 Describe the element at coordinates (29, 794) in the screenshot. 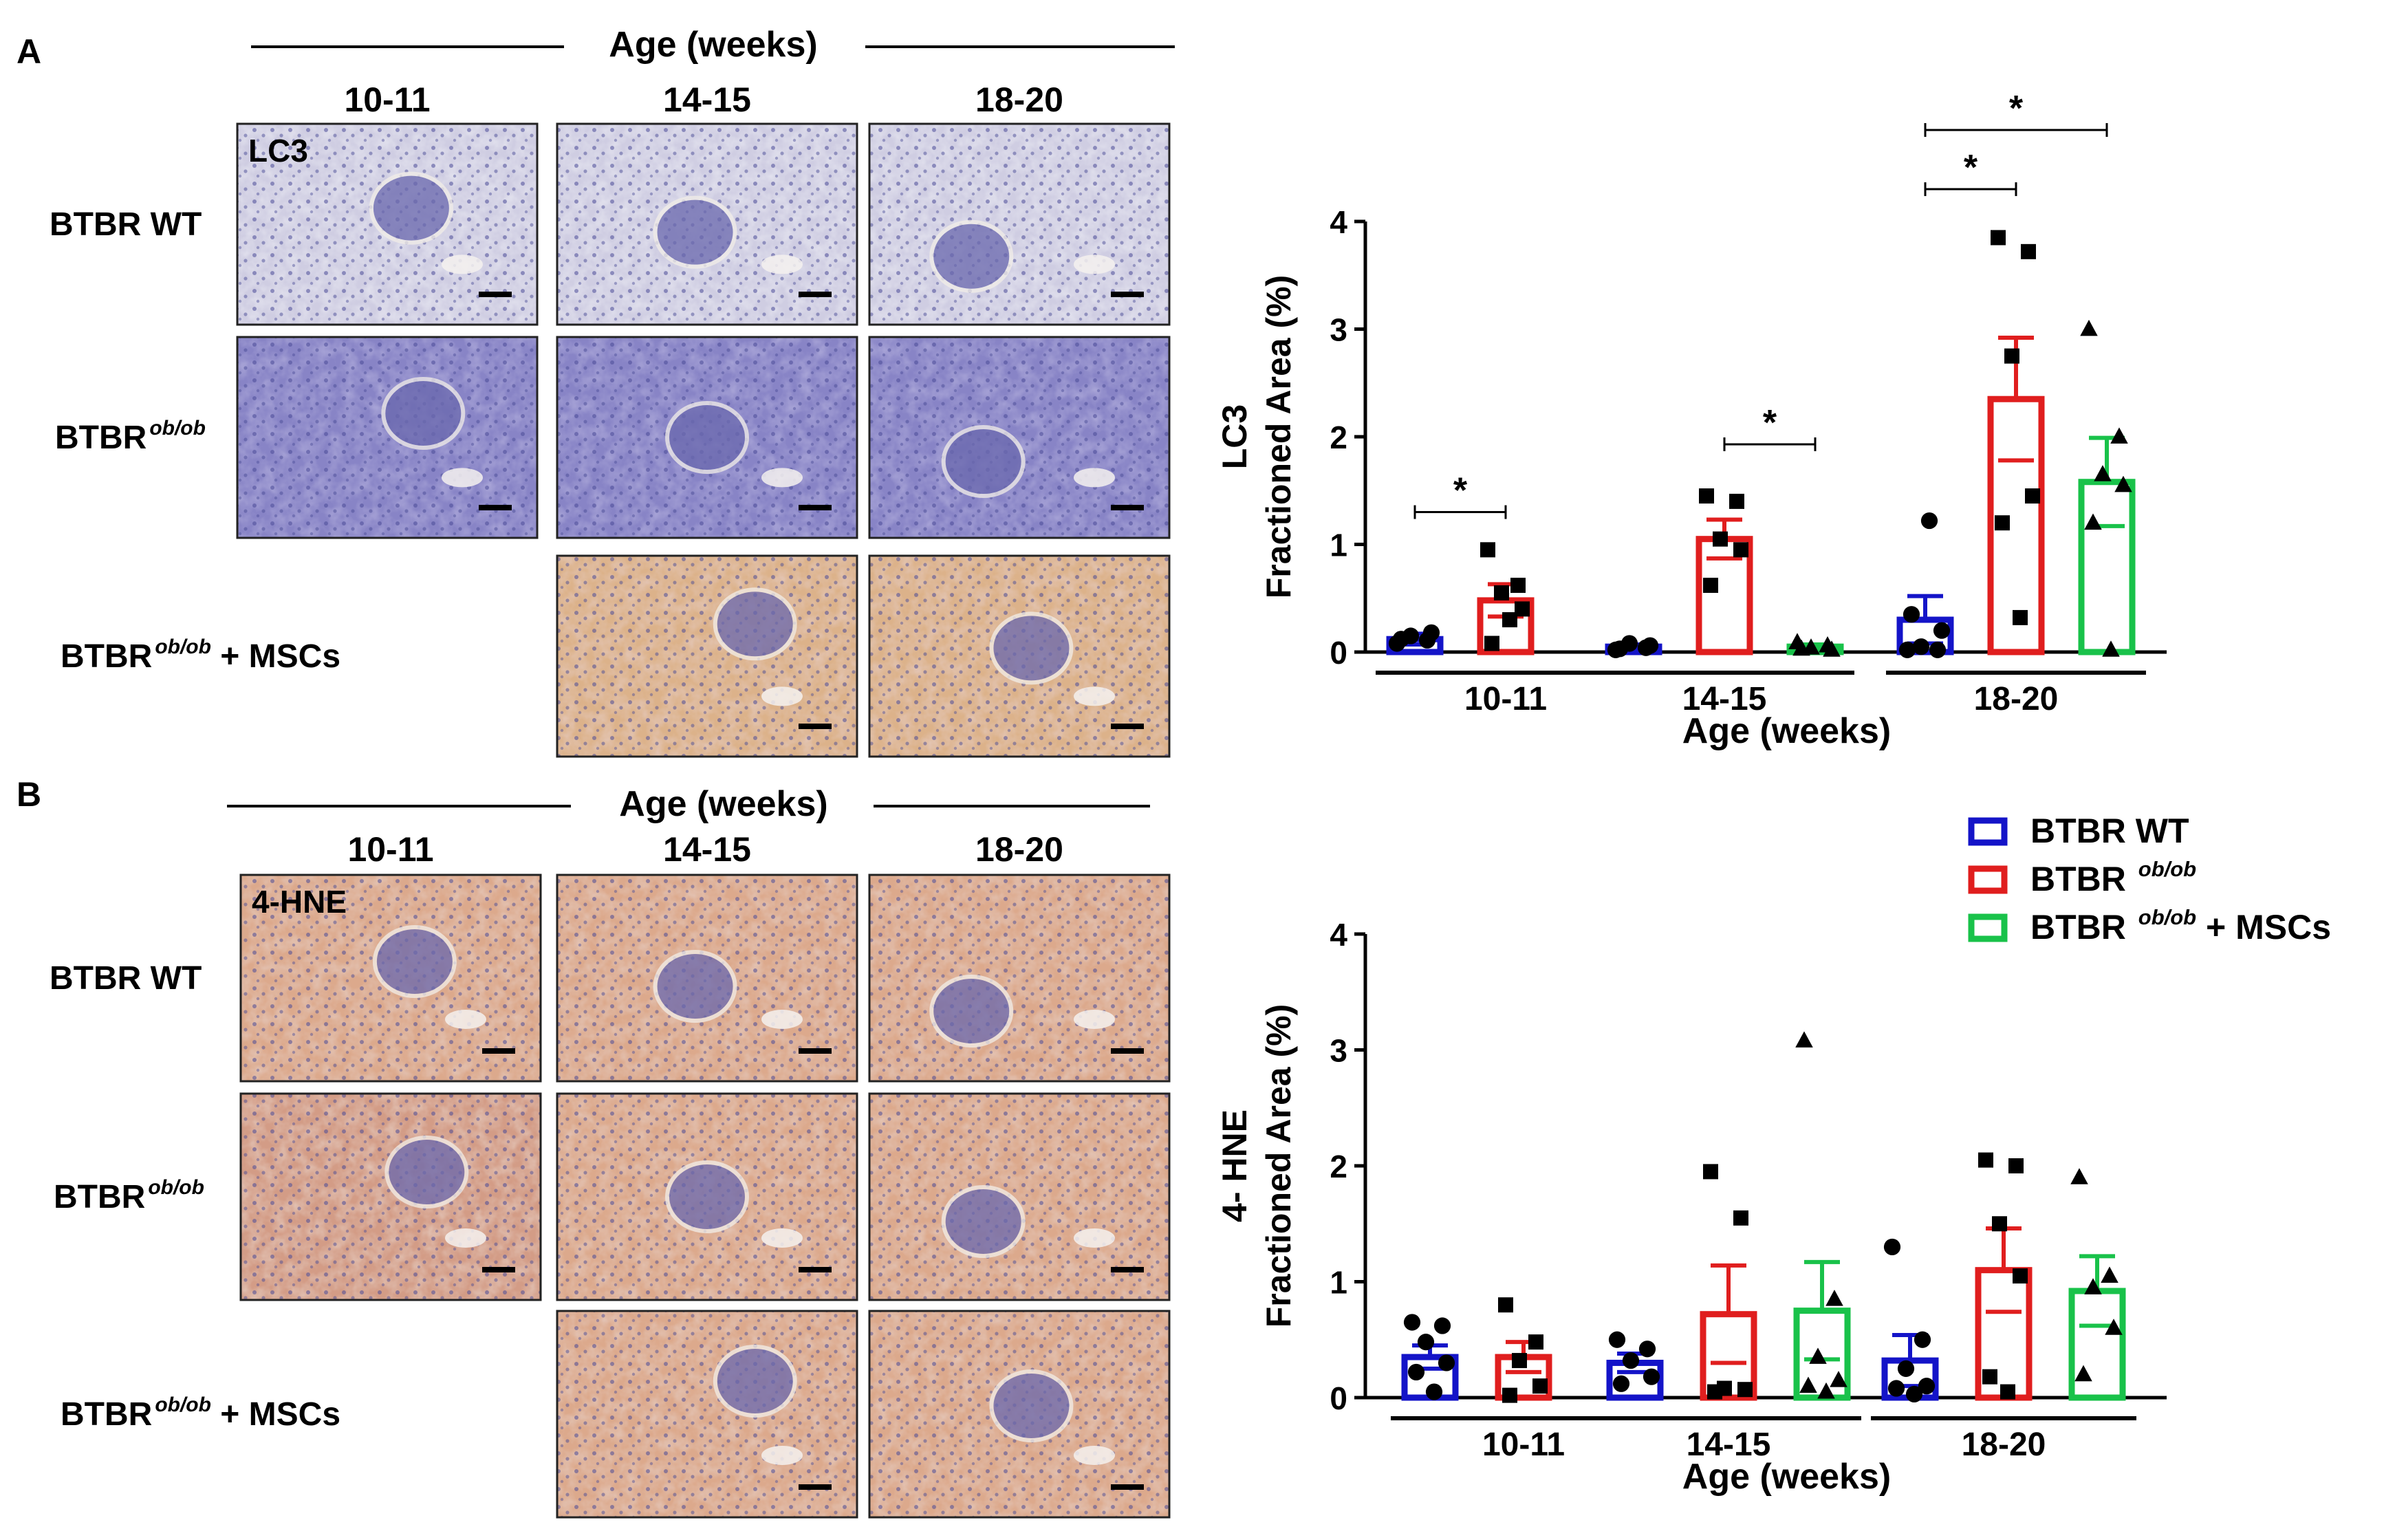

I see `panel-letter: B` at that location.